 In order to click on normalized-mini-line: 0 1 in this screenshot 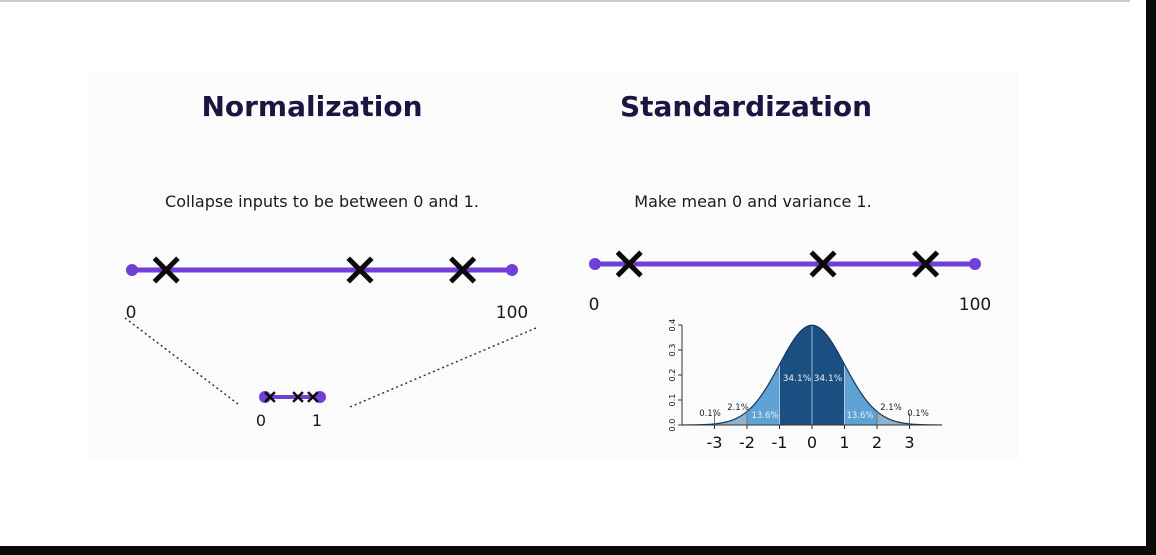, I will do `click(291, 410)`.